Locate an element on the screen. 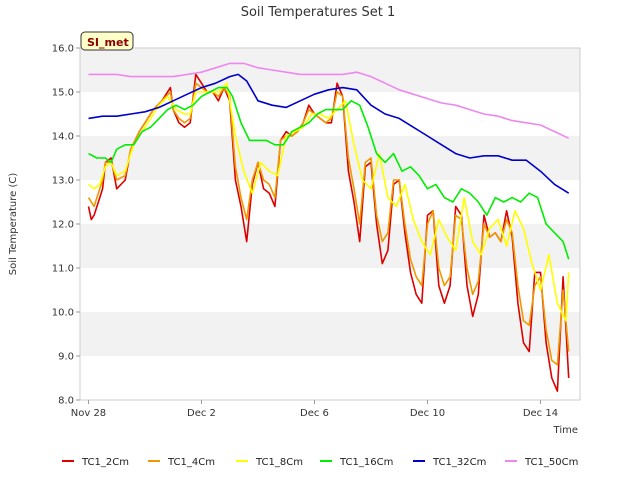 The image size is (640, 480). legend-item-TC1_4Cm: TC1_4Cm is located at coordinates (181, 462).